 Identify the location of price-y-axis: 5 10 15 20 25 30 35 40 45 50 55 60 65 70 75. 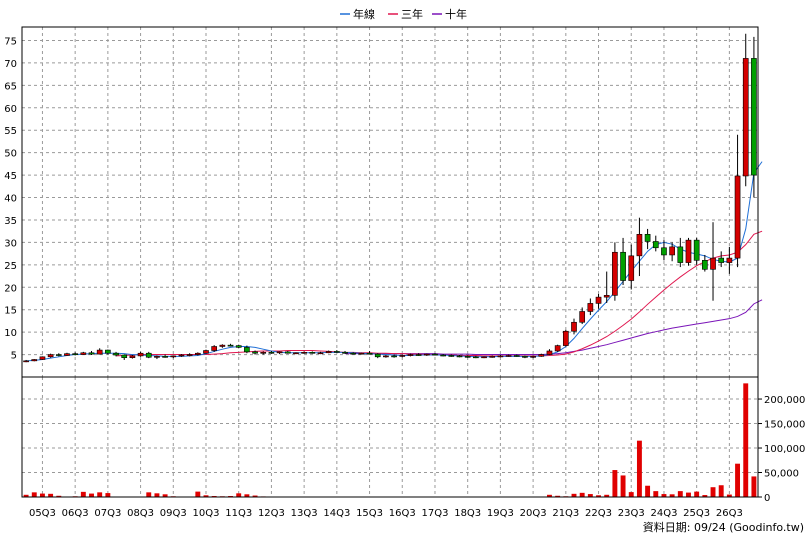
(10, 198).